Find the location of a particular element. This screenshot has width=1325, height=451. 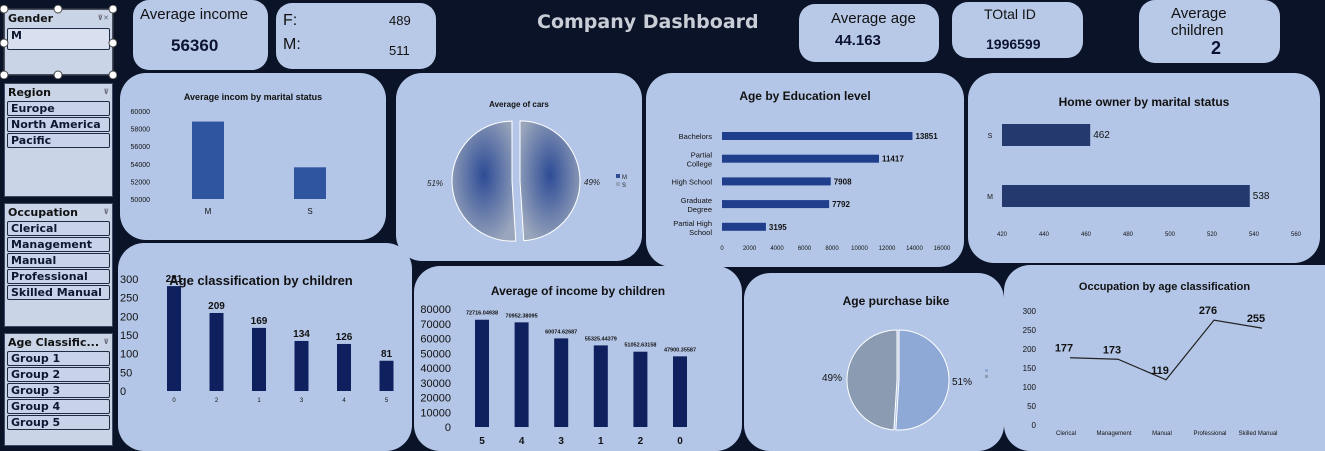

x-tick-label: 16000 is located at coordinates (942, 249).